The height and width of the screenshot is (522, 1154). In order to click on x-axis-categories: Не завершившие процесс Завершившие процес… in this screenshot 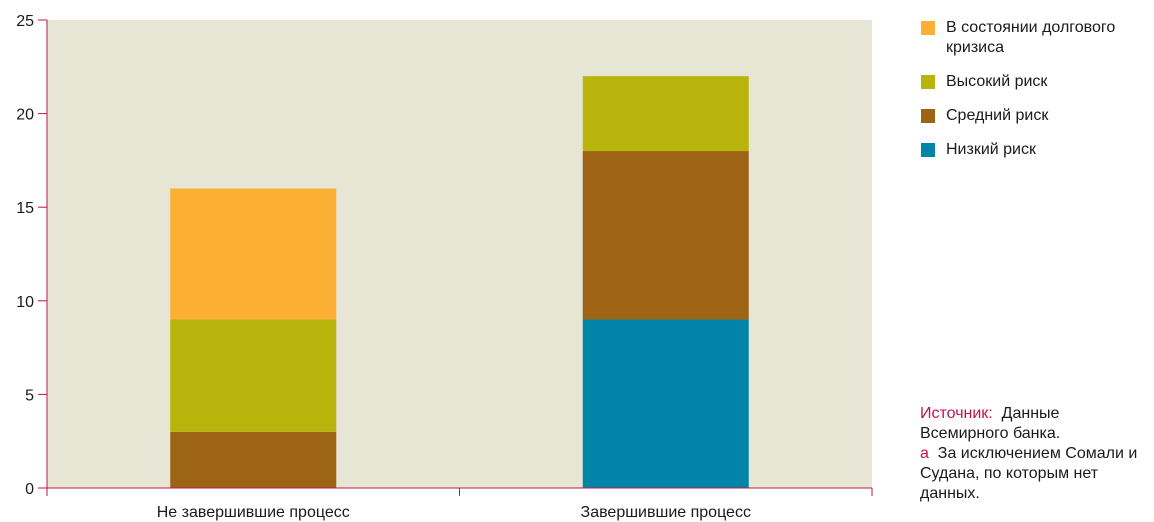, I will do `click(459, 504)`.